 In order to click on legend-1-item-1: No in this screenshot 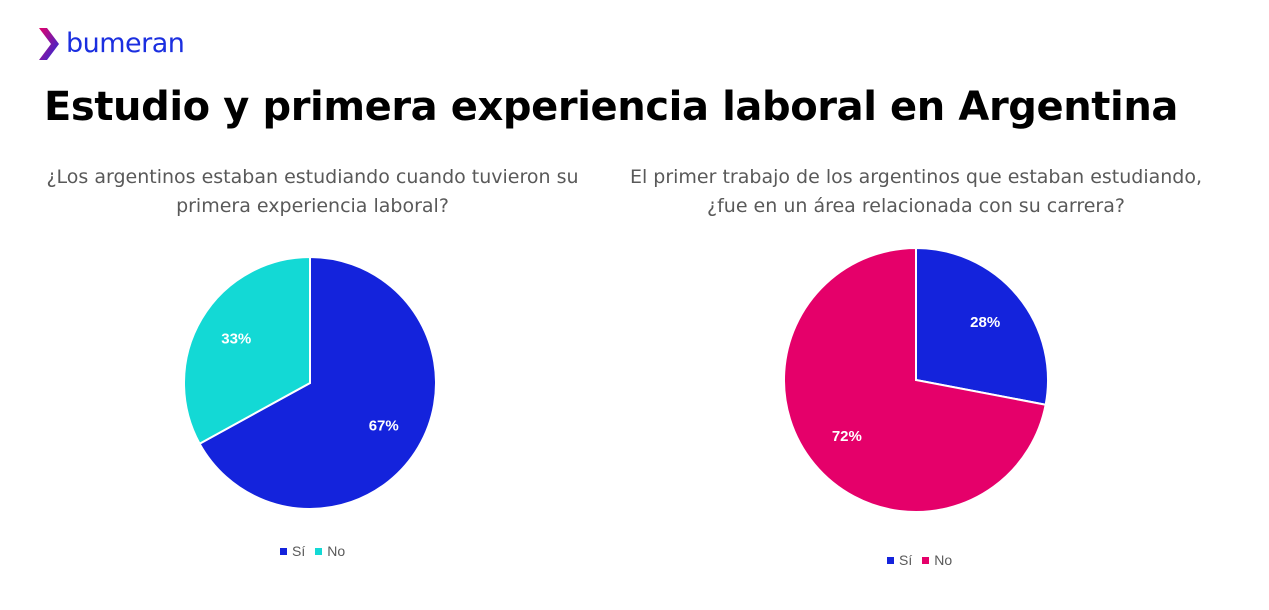, I will do `click(330, 551)`.